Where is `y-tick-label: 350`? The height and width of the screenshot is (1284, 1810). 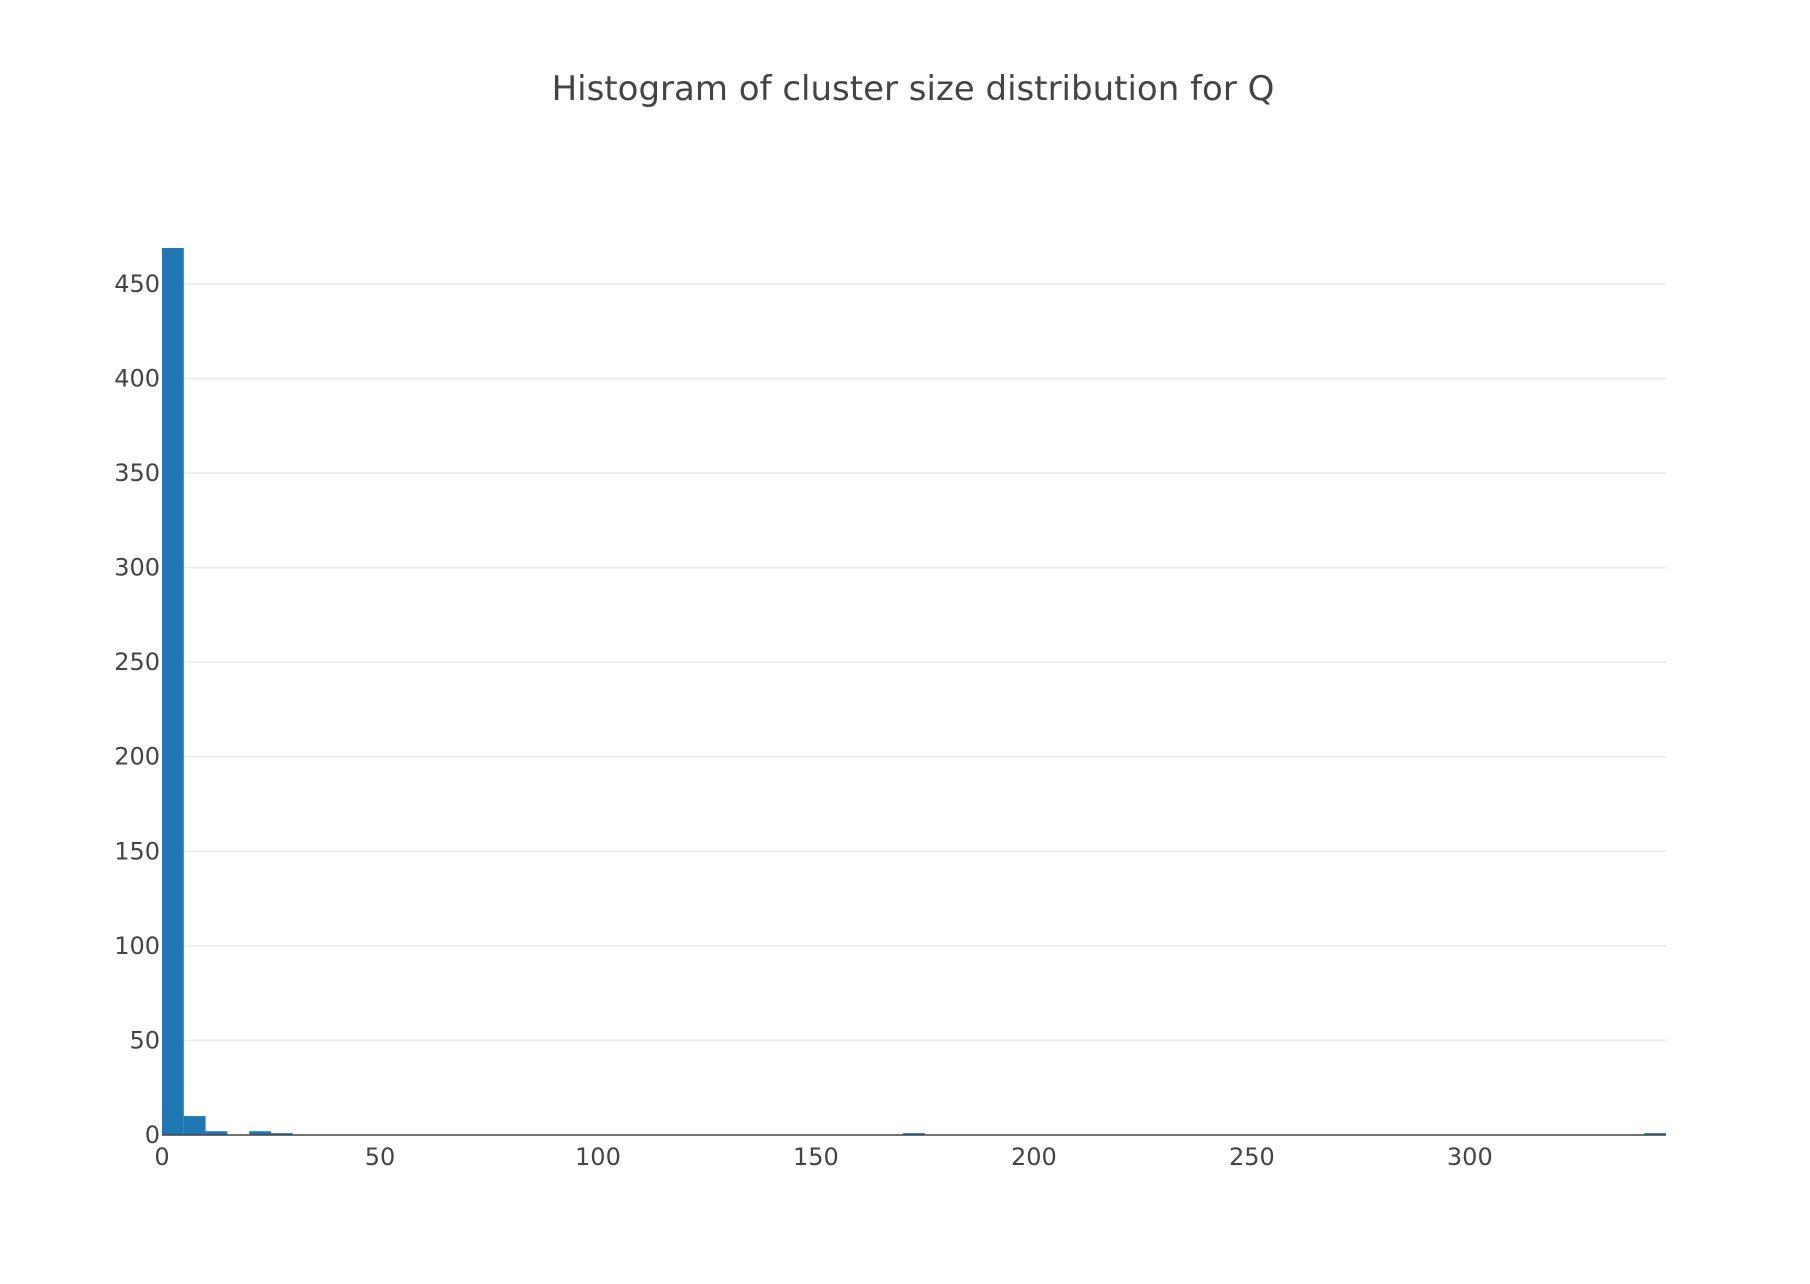
y-tick-label: 350 is located at coordinates (137, 473).